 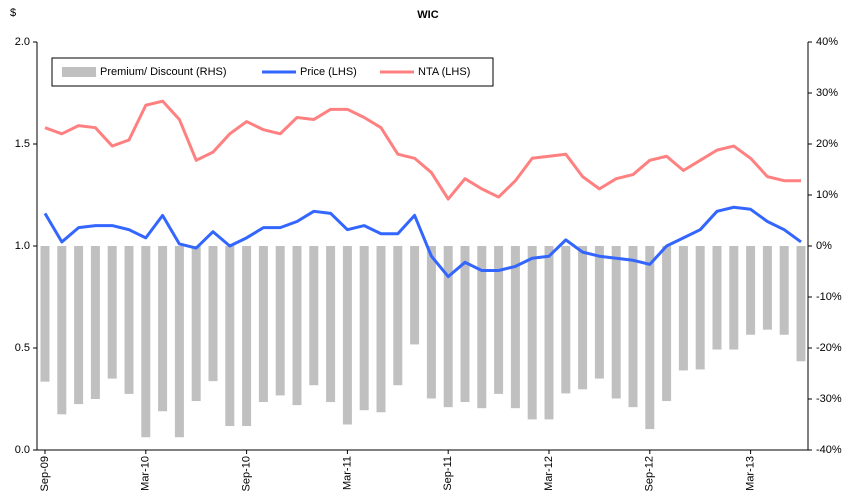 I want to click on y2-tick-label: -30%, so click(x=829, y=399).